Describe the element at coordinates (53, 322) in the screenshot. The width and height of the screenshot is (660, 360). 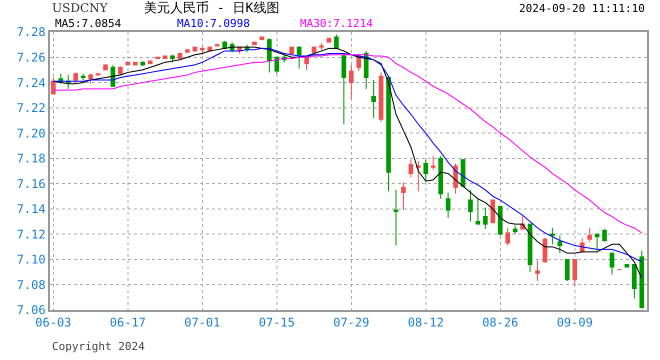
I see `x-tick-label: 06-03` at that location.